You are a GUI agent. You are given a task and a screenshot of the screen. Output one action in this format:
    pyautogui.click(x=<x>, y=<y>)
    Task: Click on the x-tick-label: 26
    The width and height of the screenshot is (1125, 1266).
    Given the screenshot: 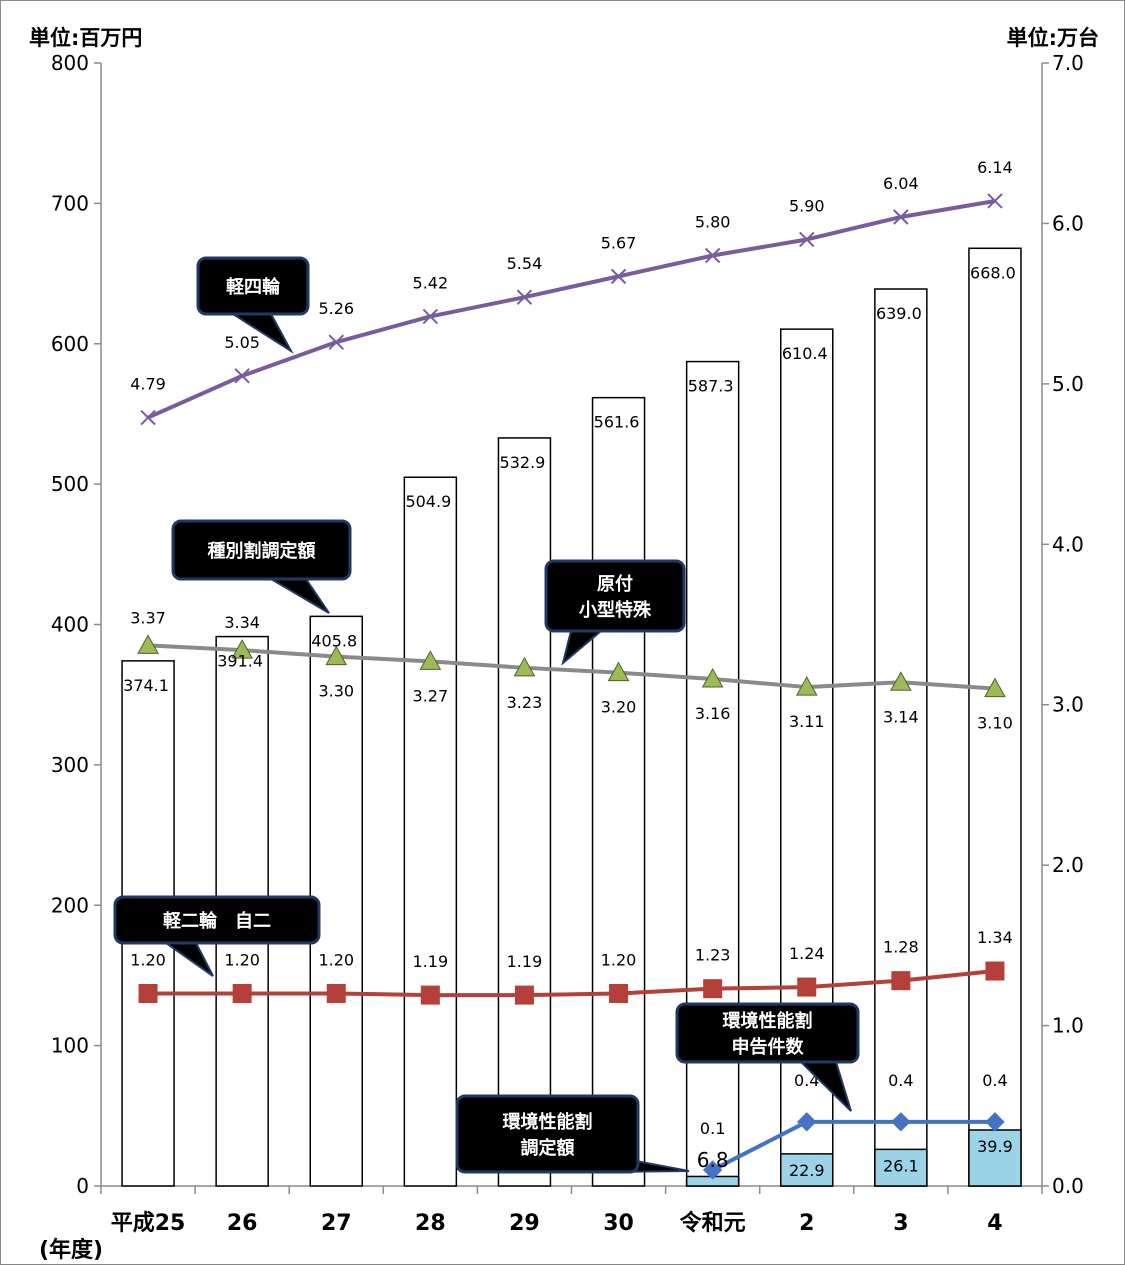 What is the action you would take?
    pyautogui.click(x=242, y=1223)
    